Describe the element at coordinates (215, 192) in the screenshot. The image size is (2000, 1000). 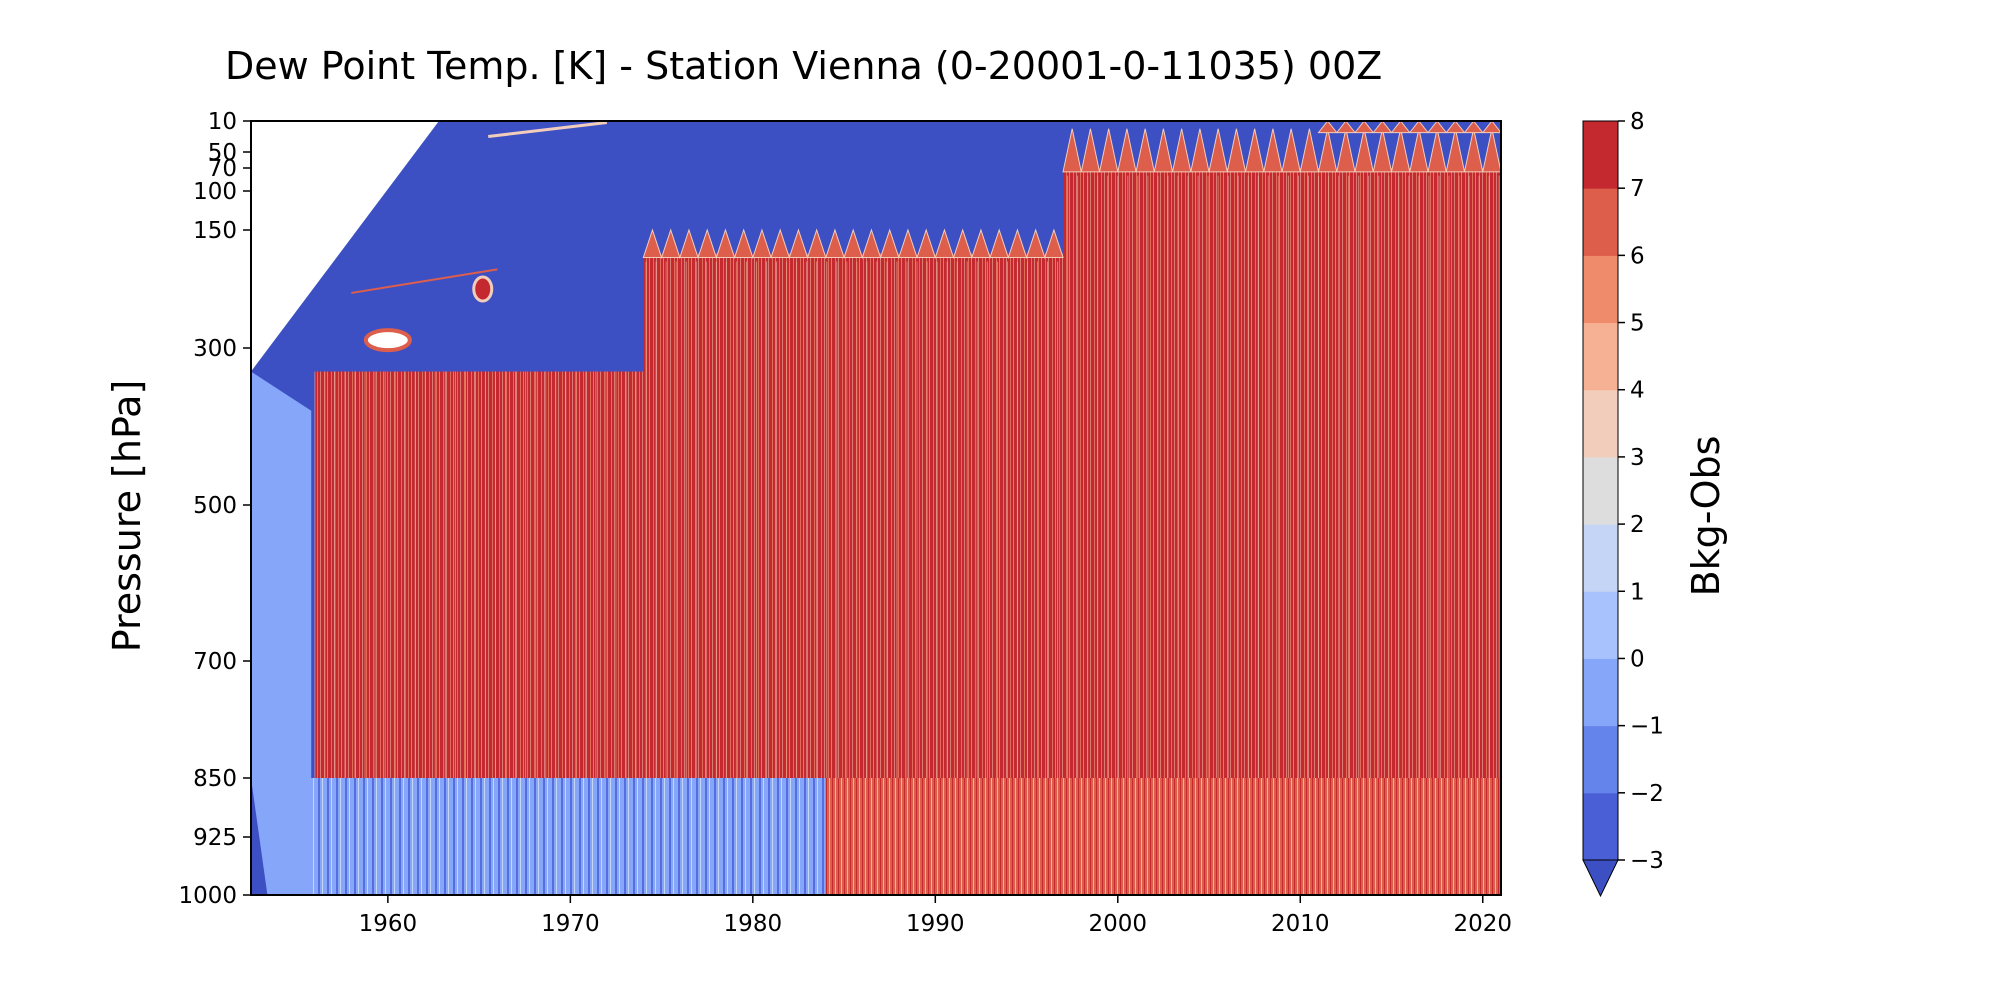
I see `y-tick-label: 100` at that location.